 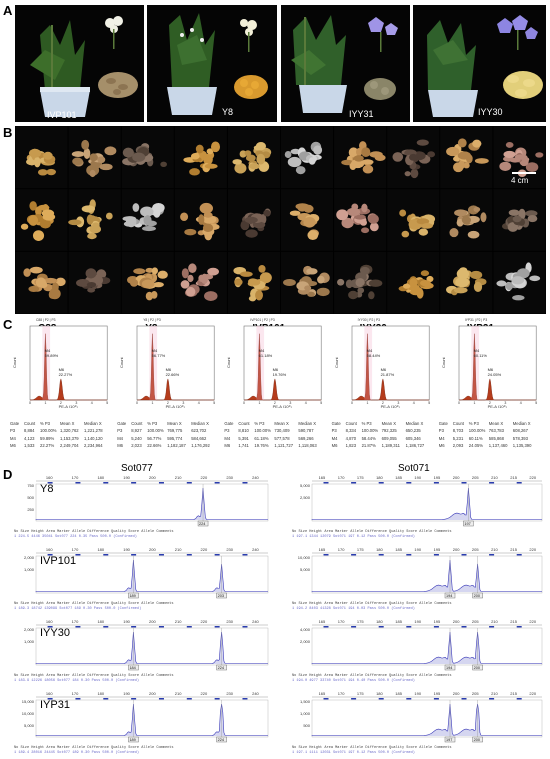 I want to click on flow-gate-region, so click(x=475, y=363).